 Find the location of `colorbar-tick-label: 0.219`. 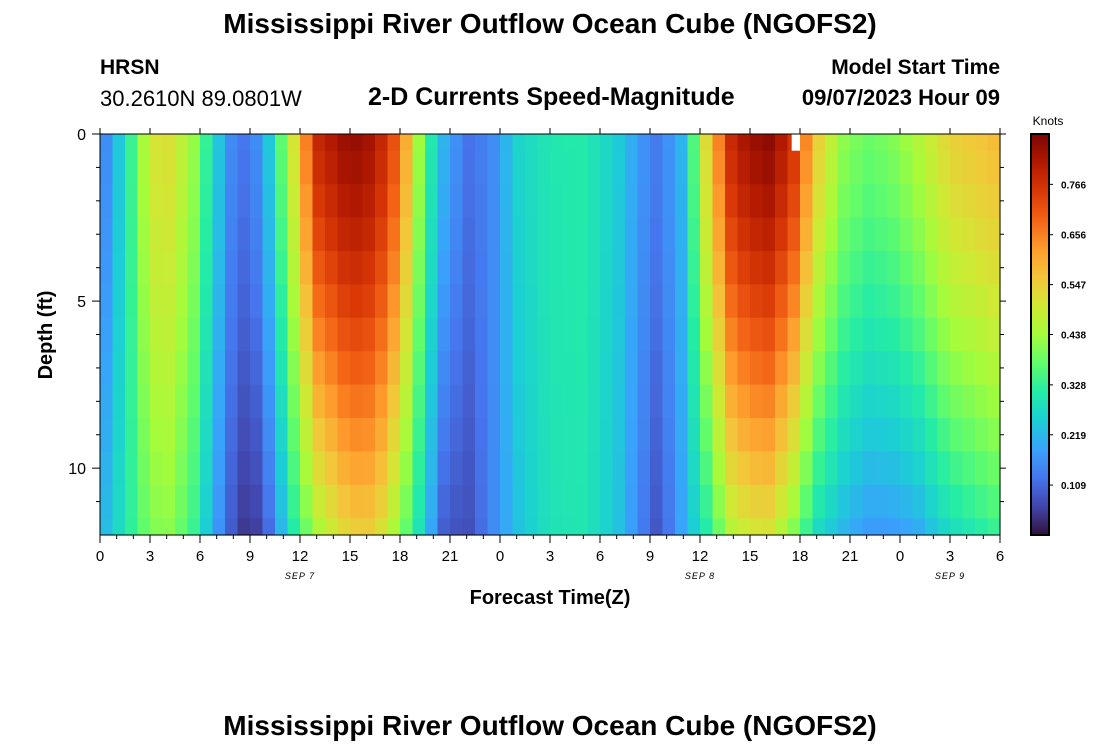

colorbar-tick-label: 0.219 is located at coordinates (1073, 436).